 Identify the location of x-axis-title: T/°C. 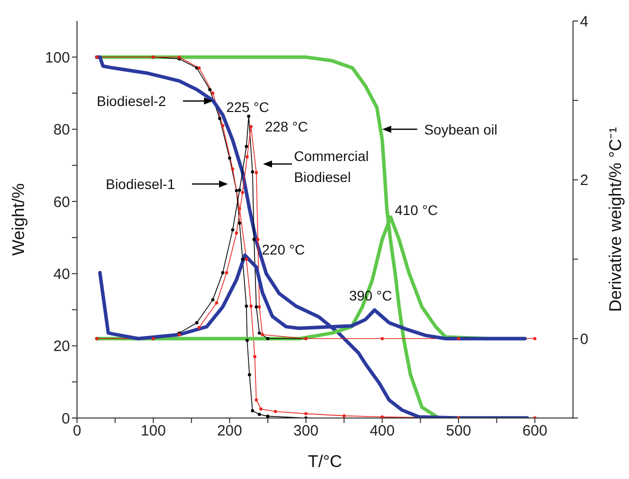
(325, 461).